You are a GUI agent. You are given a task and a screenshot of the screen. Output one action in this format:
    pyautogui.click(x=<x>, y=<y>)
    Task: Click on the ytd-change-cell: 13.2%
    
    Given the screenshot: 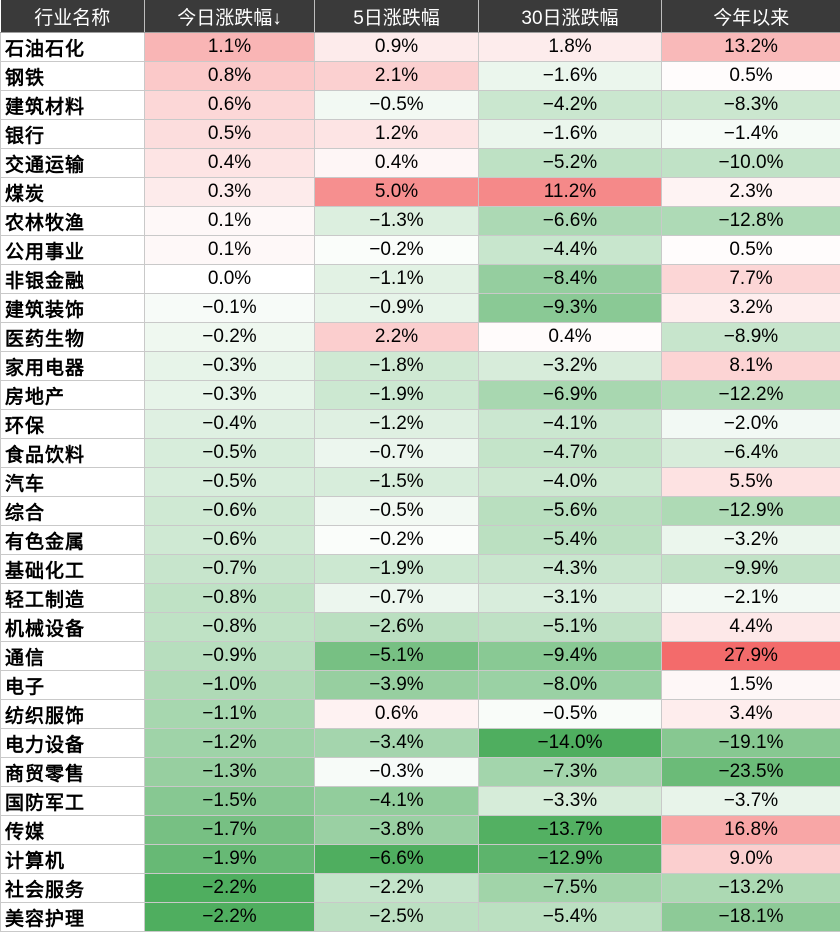 What is the action you would take?
    pyautogui.click(x=751, y=47)
    